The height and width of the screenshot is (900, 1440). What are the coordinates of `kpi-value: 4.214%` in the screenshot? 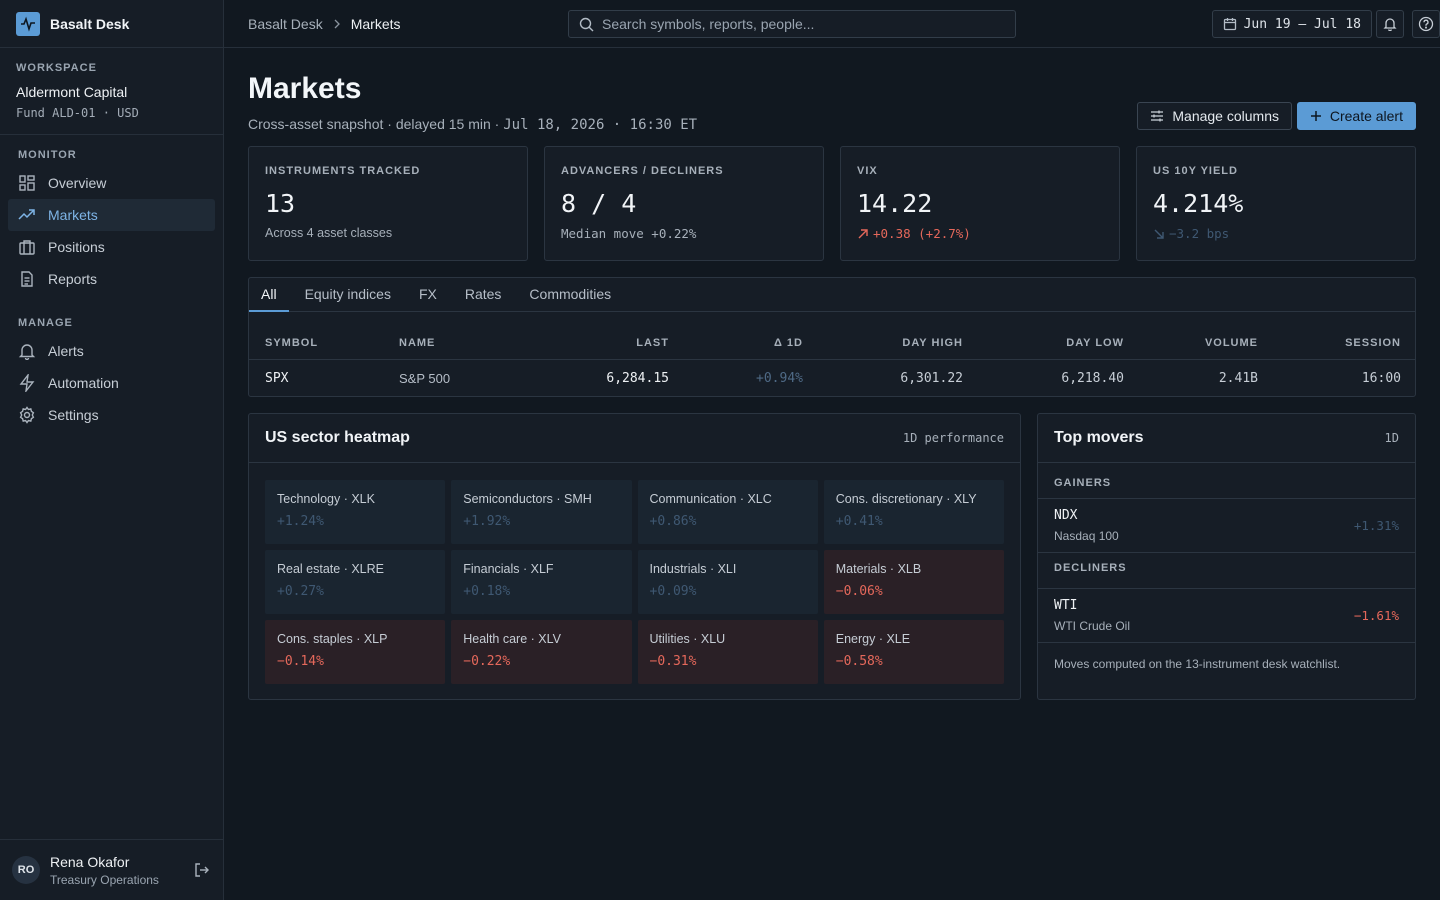 It's located at (1198, 203).